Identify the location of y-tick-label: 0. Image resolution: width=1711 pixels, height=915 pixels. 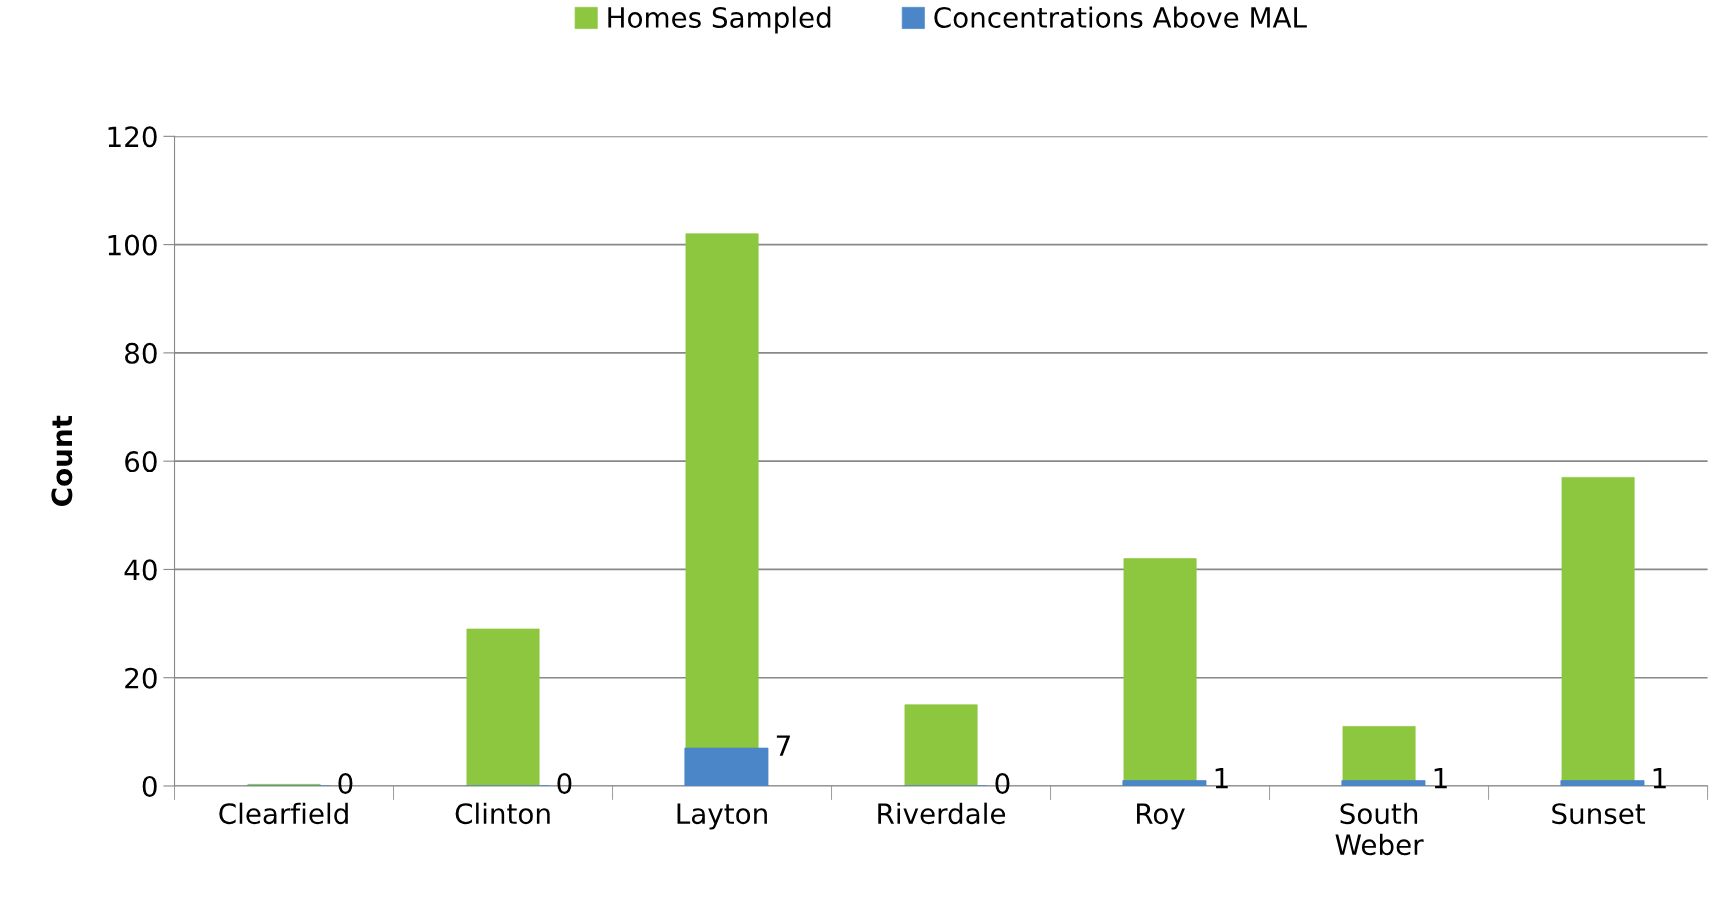
(149, 786).